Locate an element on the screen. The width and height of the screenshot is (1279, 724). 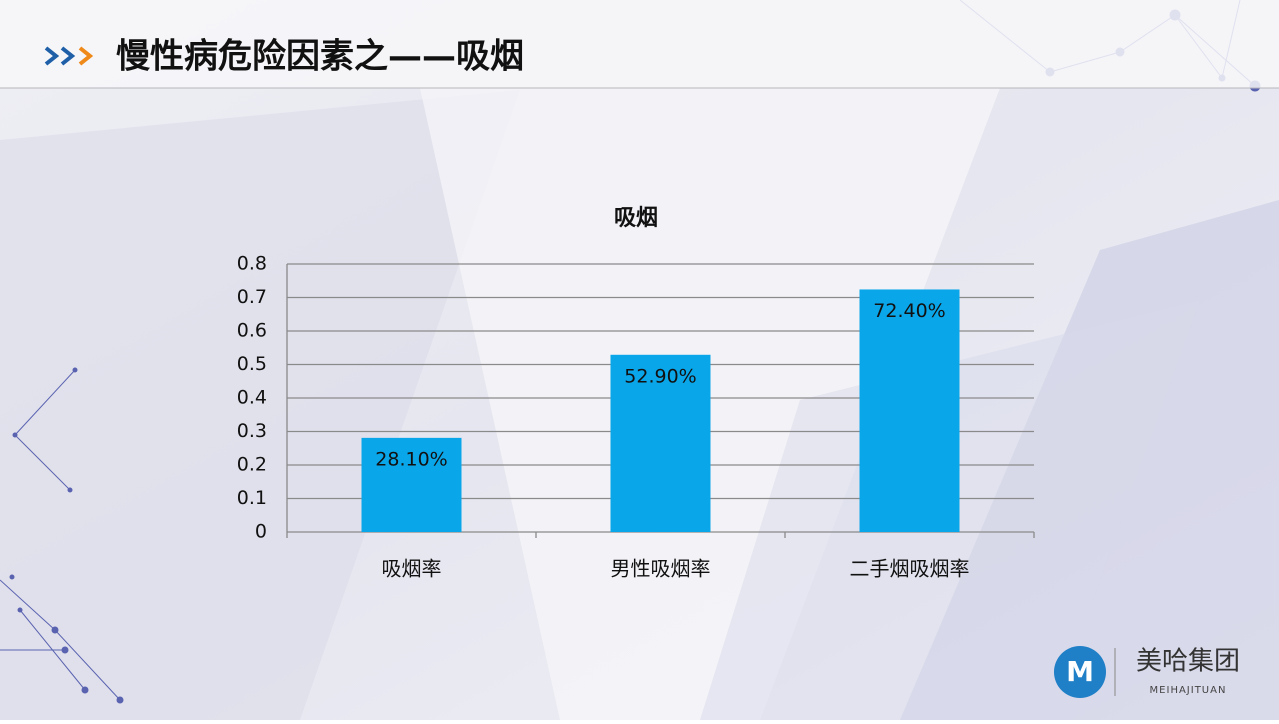
x-tick-label: 吸烟率 is located at coordinates (412, 569).